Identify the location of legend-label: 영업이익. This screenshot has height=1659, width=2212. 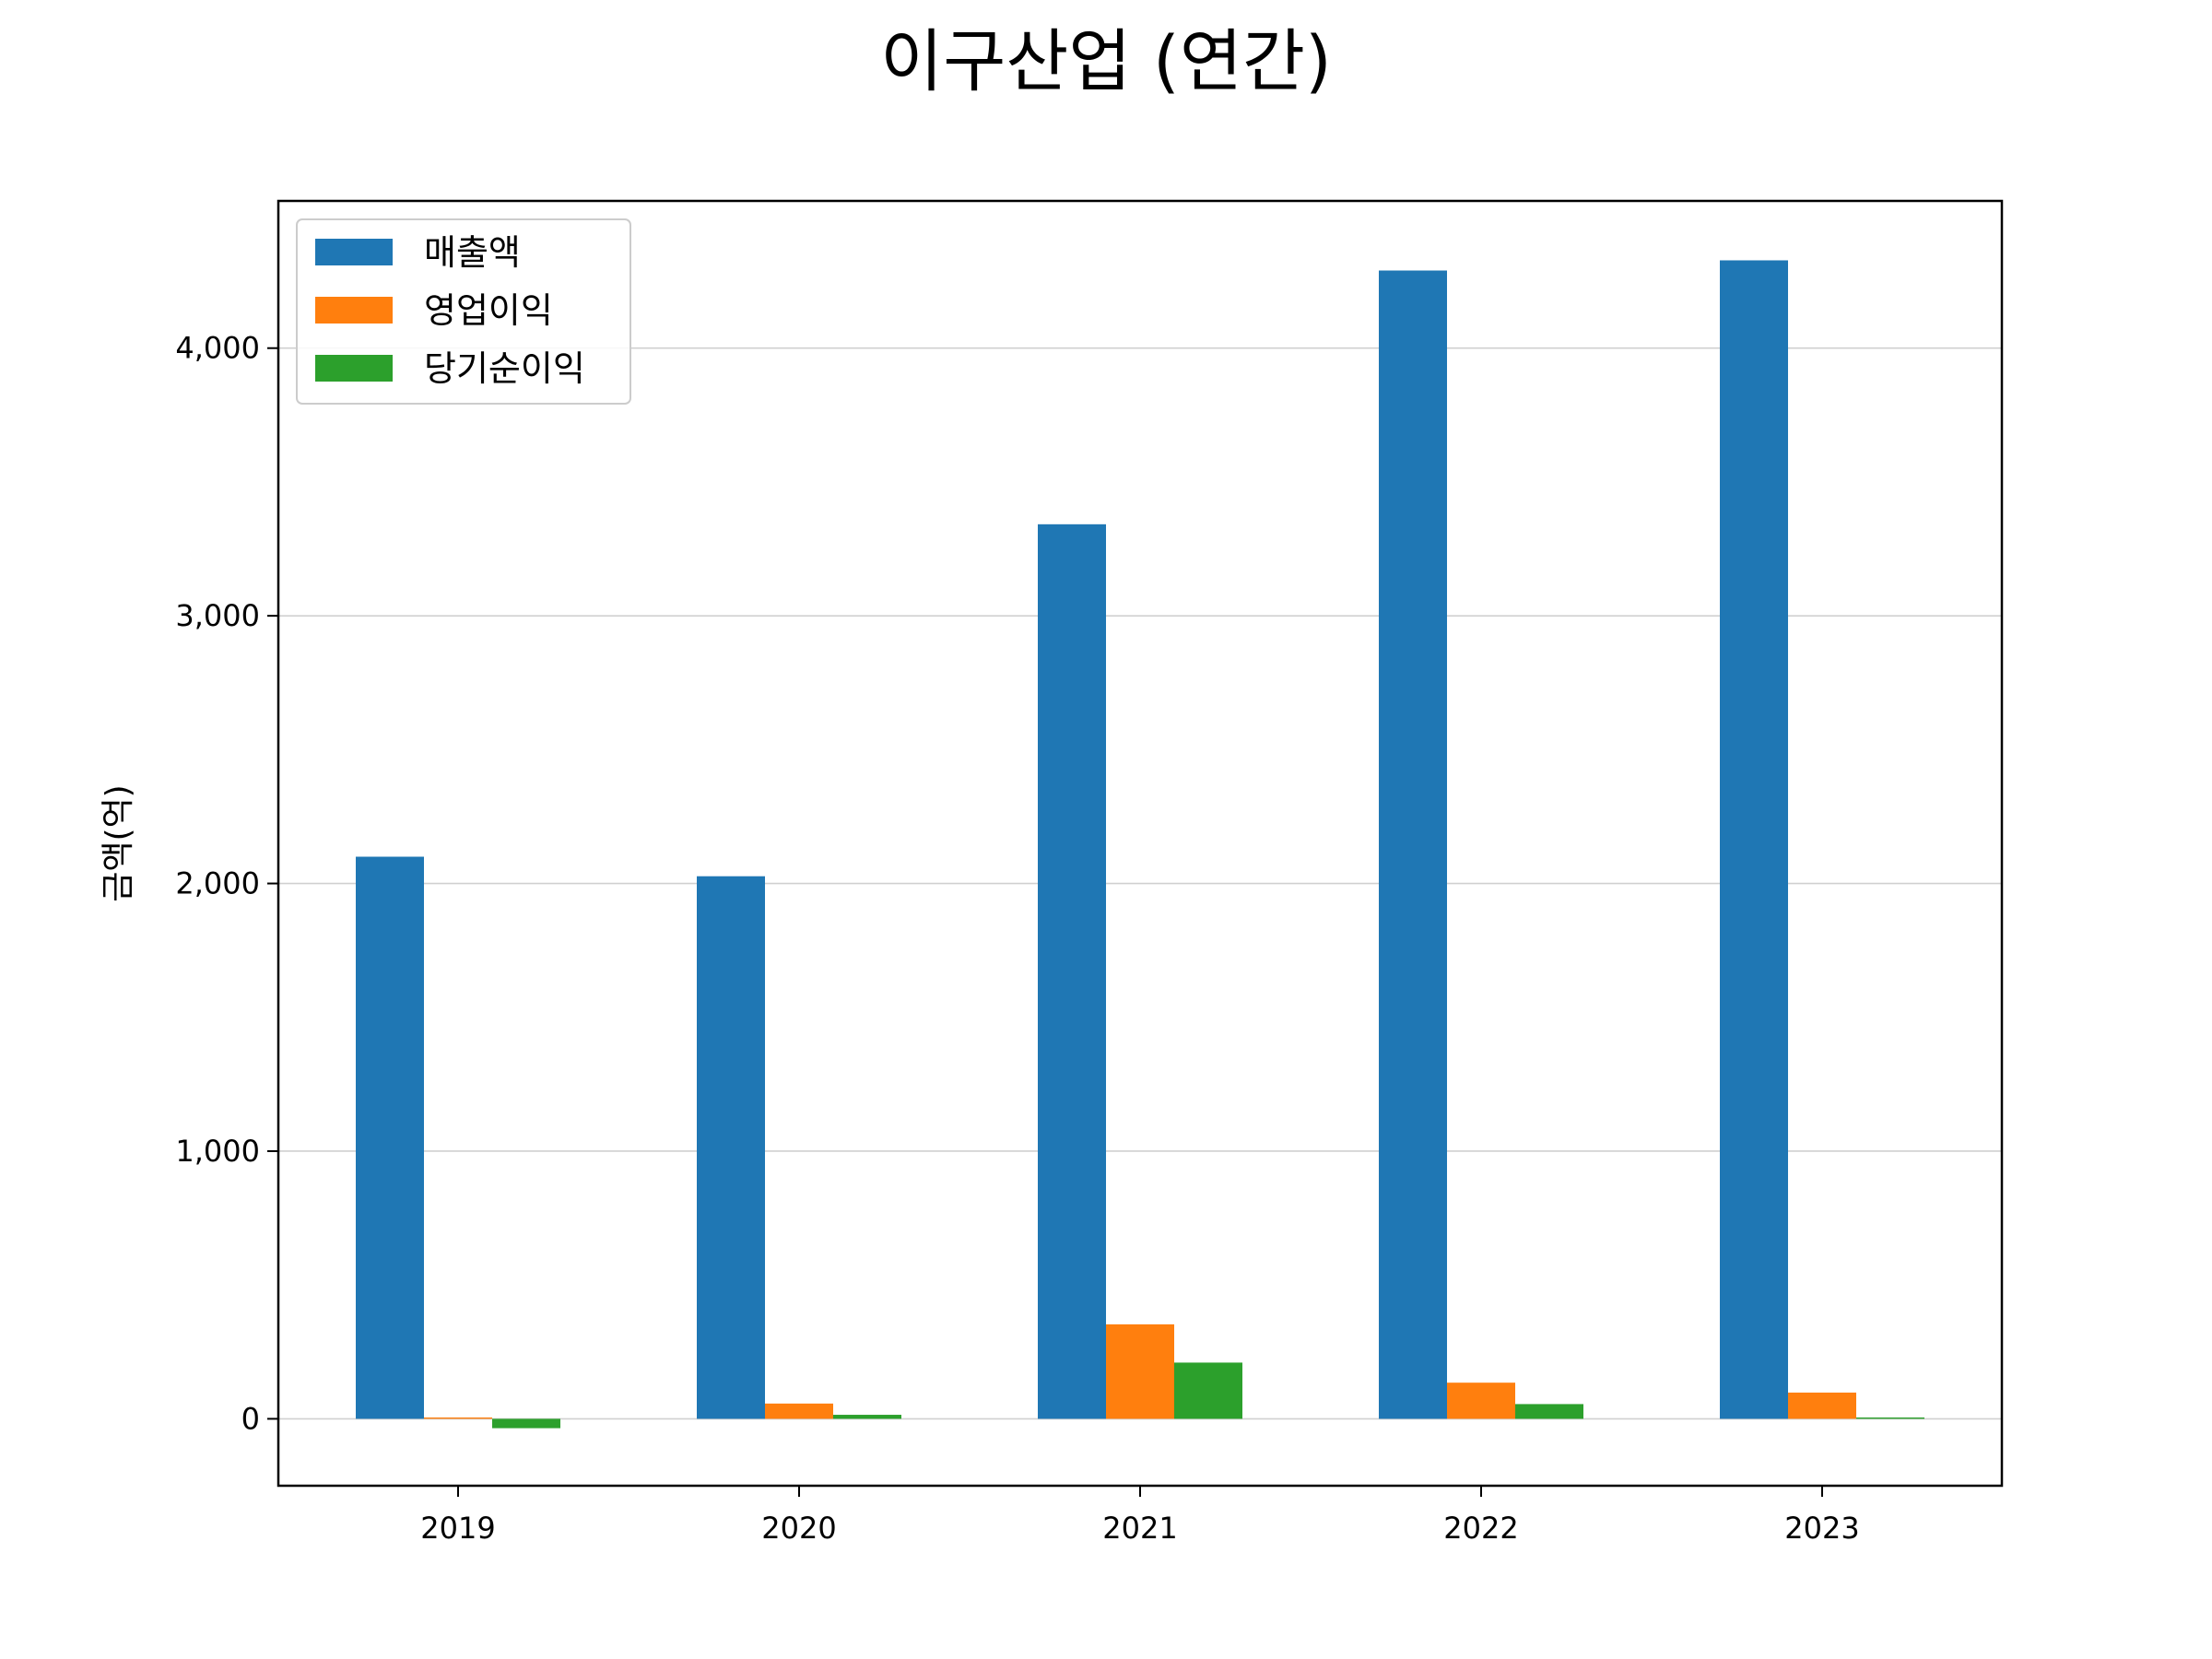
(488, 310).